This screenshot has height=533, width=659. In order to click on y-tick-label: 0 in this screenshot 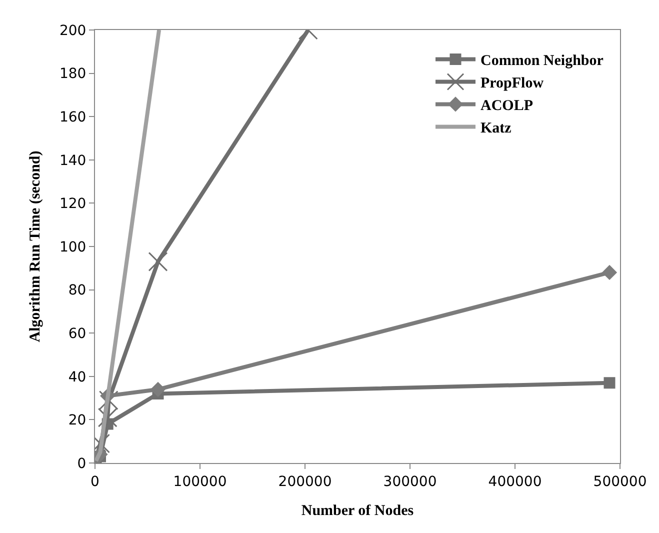, I will do `click(81, 464)`.